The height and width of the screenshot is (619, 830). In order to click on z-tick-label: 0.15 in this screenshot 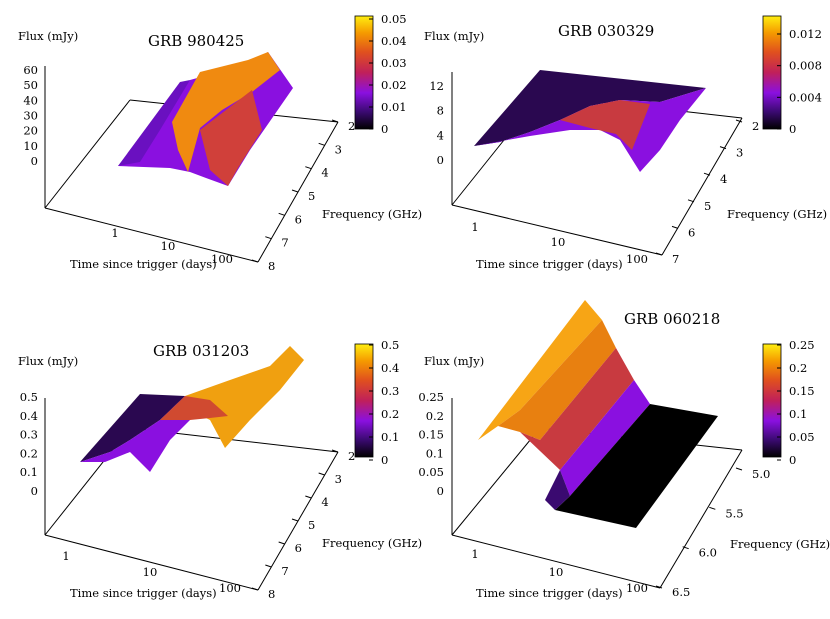, I will do `click(431, 435)`.